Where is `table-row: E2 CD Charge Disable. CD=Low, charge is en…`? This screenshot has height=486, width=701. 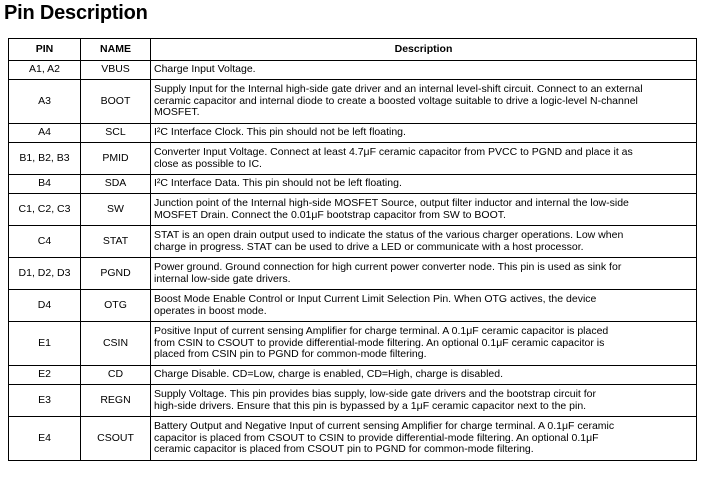 table-row: E2 CD Charge Disable. CD=Low, charge is en… is located at coordinates (352, 375).